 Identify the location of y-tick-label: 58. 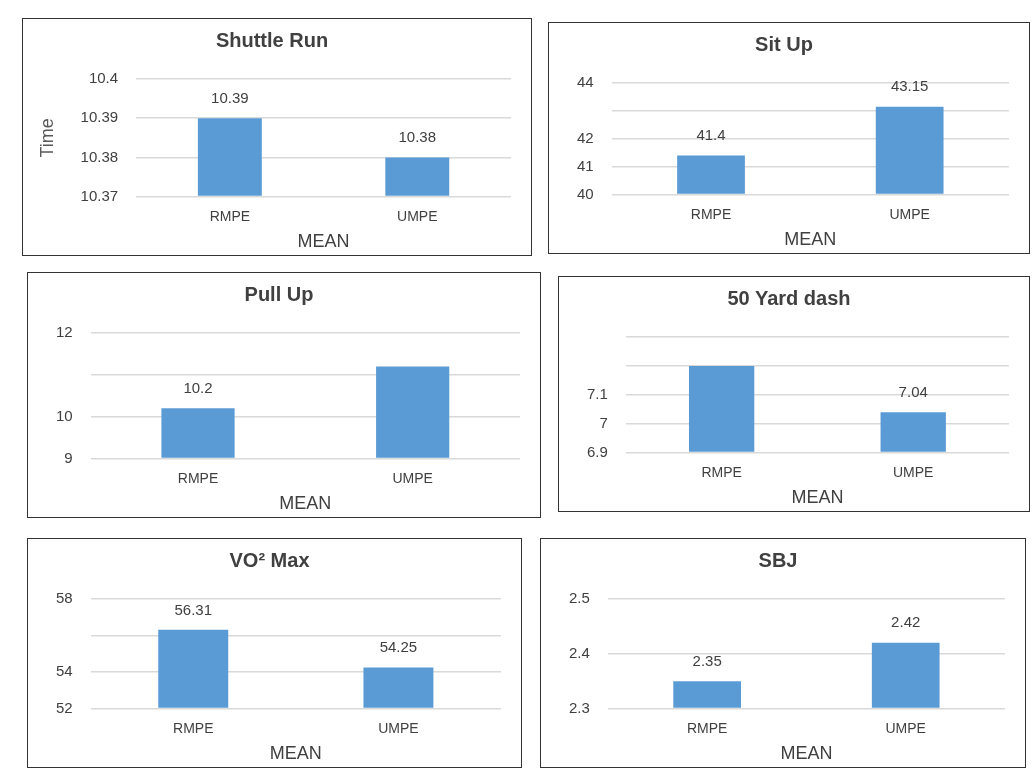
(64, 598).